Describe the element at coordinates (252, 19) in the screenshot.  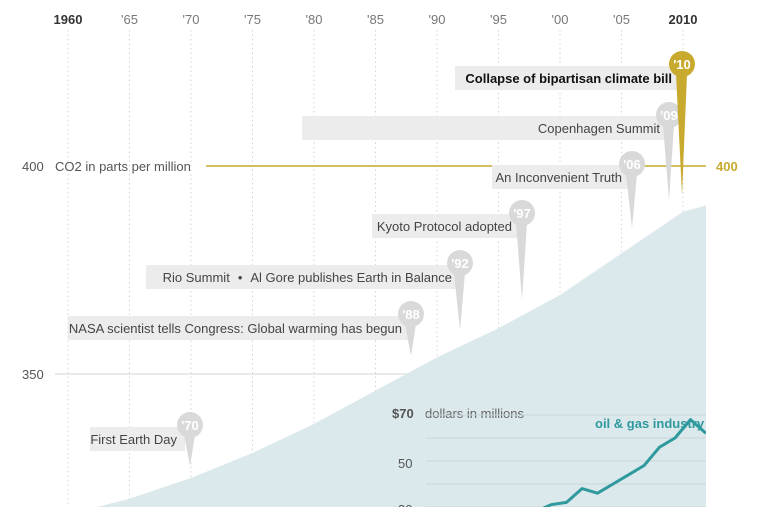
I see `x-tick-label: '75` at that location.